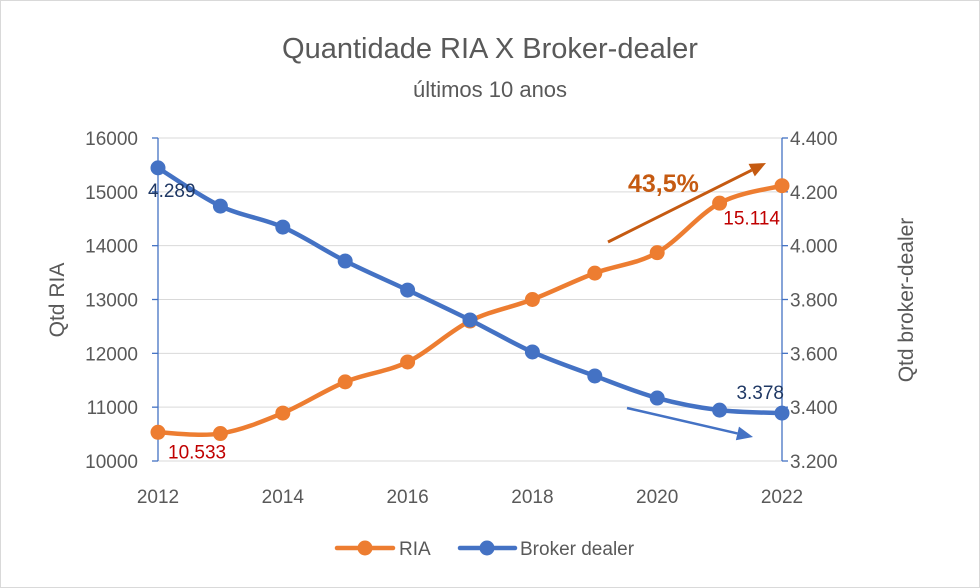 This screenshot has height=588, width=980. What do you see at coordinates (814, 193) in the screenshot?
I see `right-axis-tick-label: 4.200` at bounding box center [814, 193].